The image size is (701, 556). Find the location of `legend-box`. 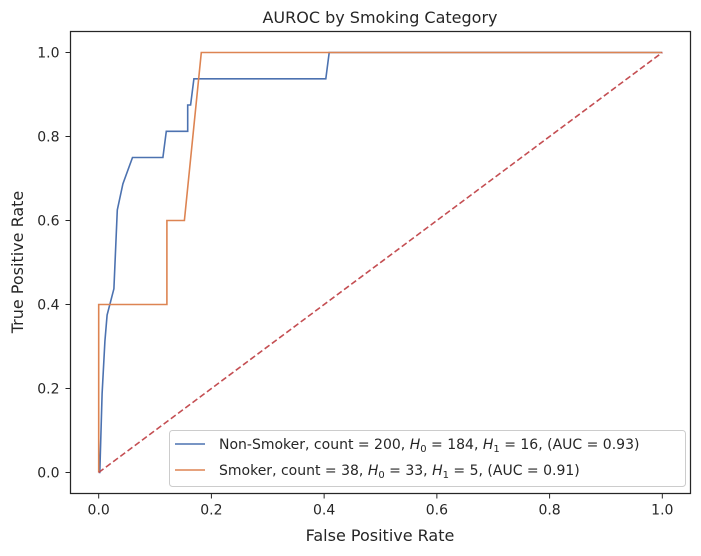

legend-box is located at coordinates (427, 458).